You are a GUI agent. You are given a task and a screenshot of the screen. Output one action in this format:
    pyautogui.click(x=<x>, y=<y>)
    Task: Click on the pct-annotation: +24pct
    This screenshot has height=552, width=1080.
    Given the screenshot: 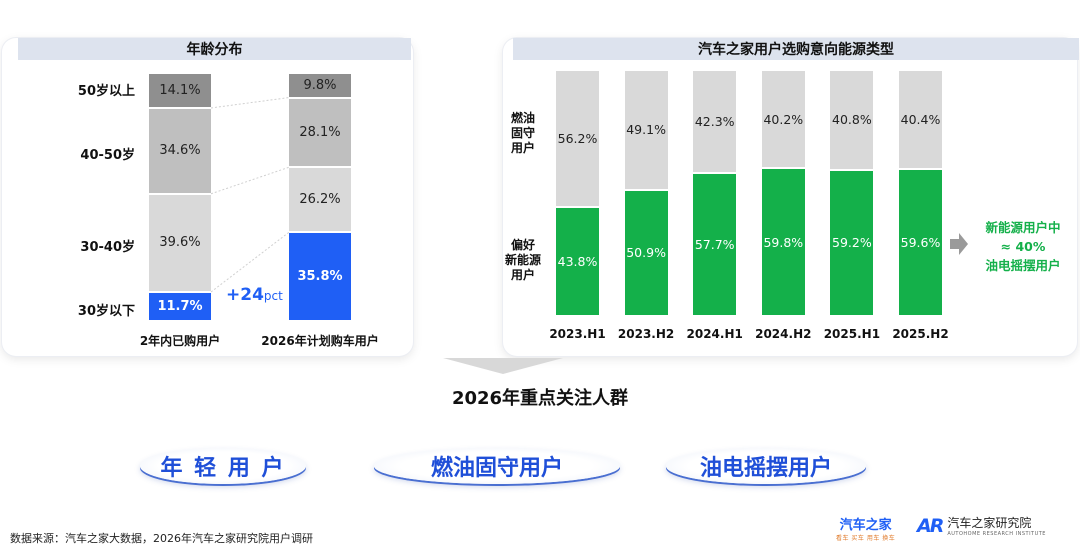 What is the action you would take?
    pyautogui.click(x=254, y=295)
    